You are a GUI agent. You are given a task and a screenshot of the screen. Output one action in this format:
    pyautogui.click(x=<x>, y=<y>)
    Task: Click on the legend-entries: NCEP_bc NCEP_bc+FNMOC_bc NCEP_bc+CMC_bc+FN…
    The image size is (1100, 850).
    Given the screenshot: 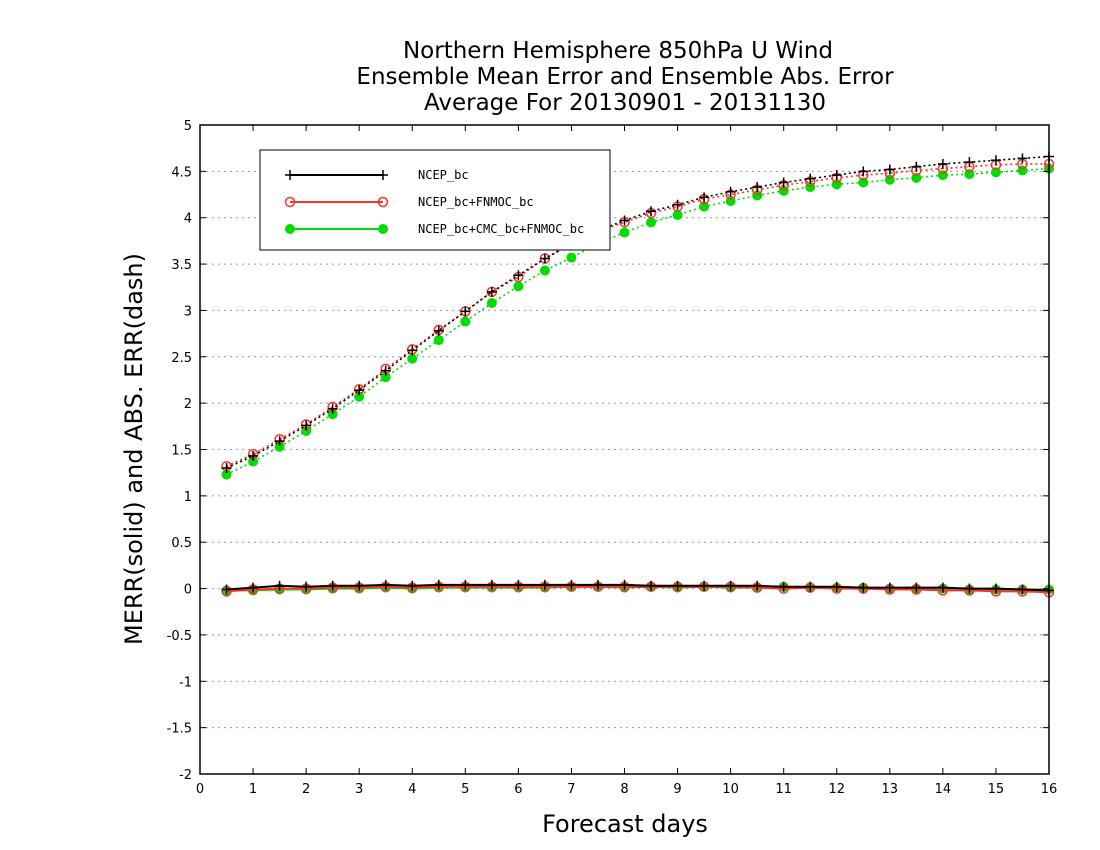 What is the action you would take?
    pyautogui.click(x=434, y=202)
    